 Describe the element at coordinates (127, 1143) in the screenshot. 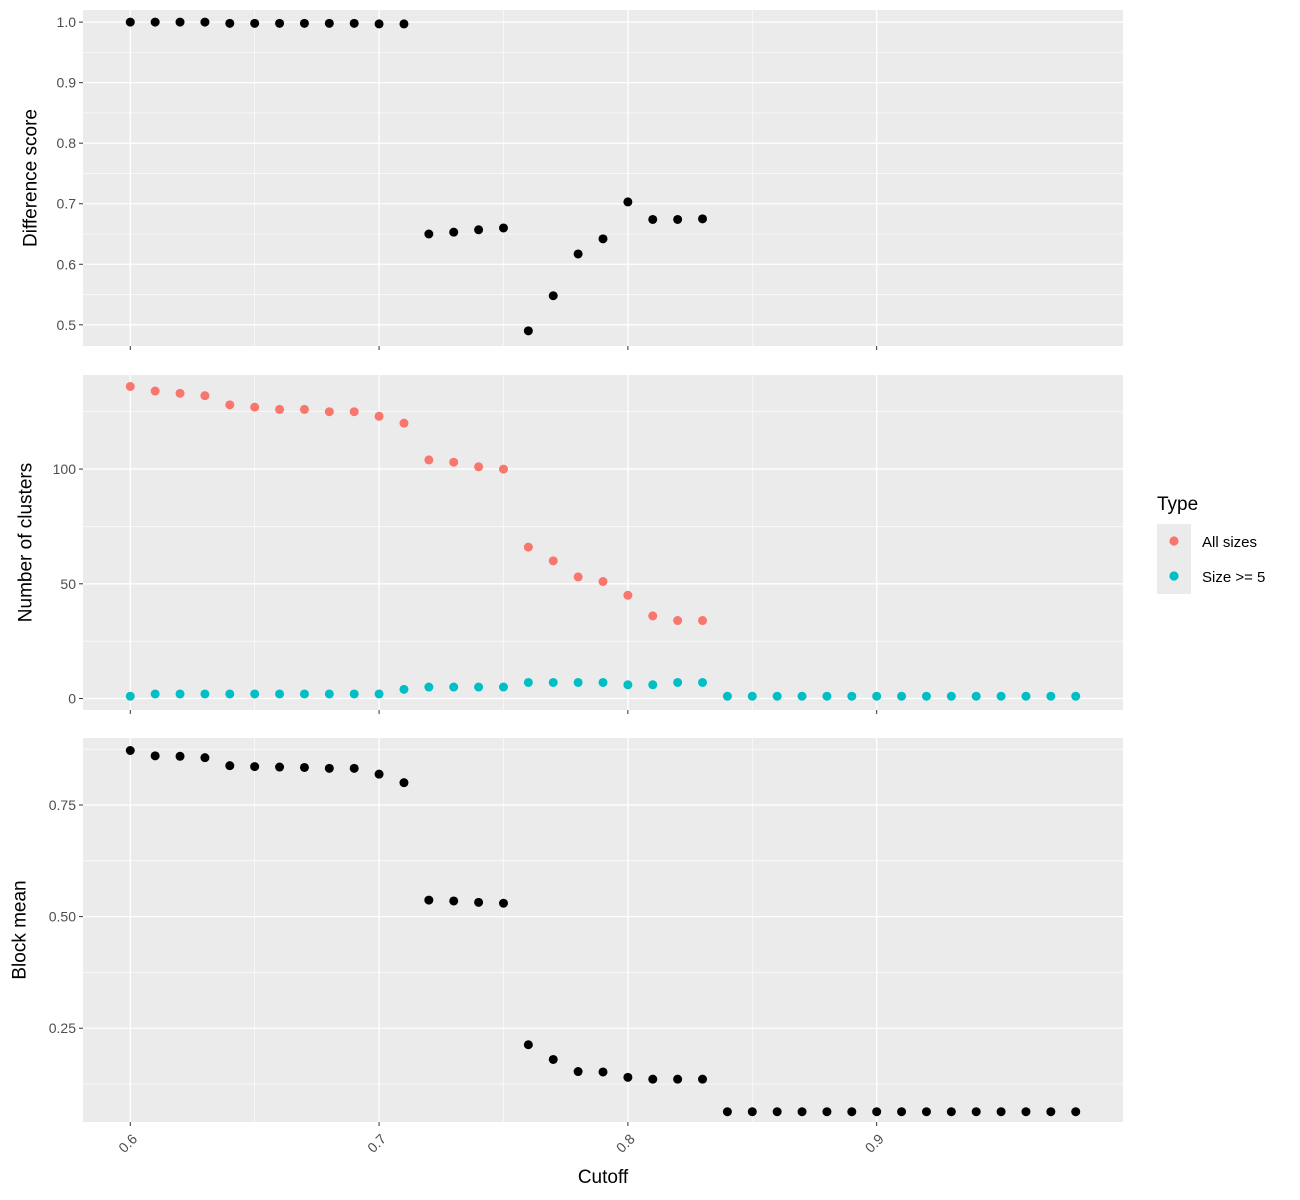

I see `x-tick-label: 0.6` at that location.